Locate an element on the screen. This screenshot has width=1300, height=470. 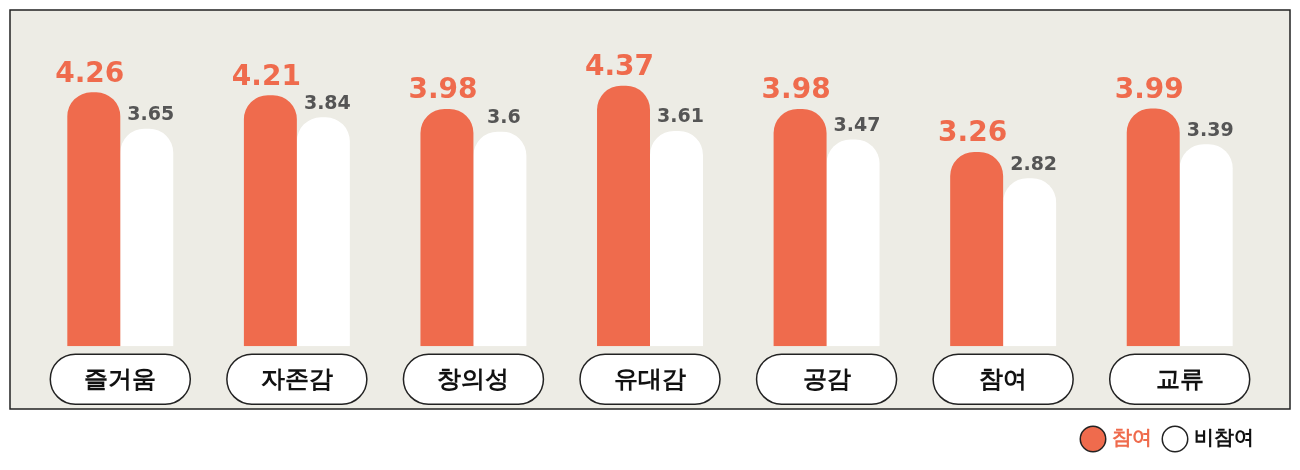
x-tick-label: 자존감 is located at coordinates (296, 378).